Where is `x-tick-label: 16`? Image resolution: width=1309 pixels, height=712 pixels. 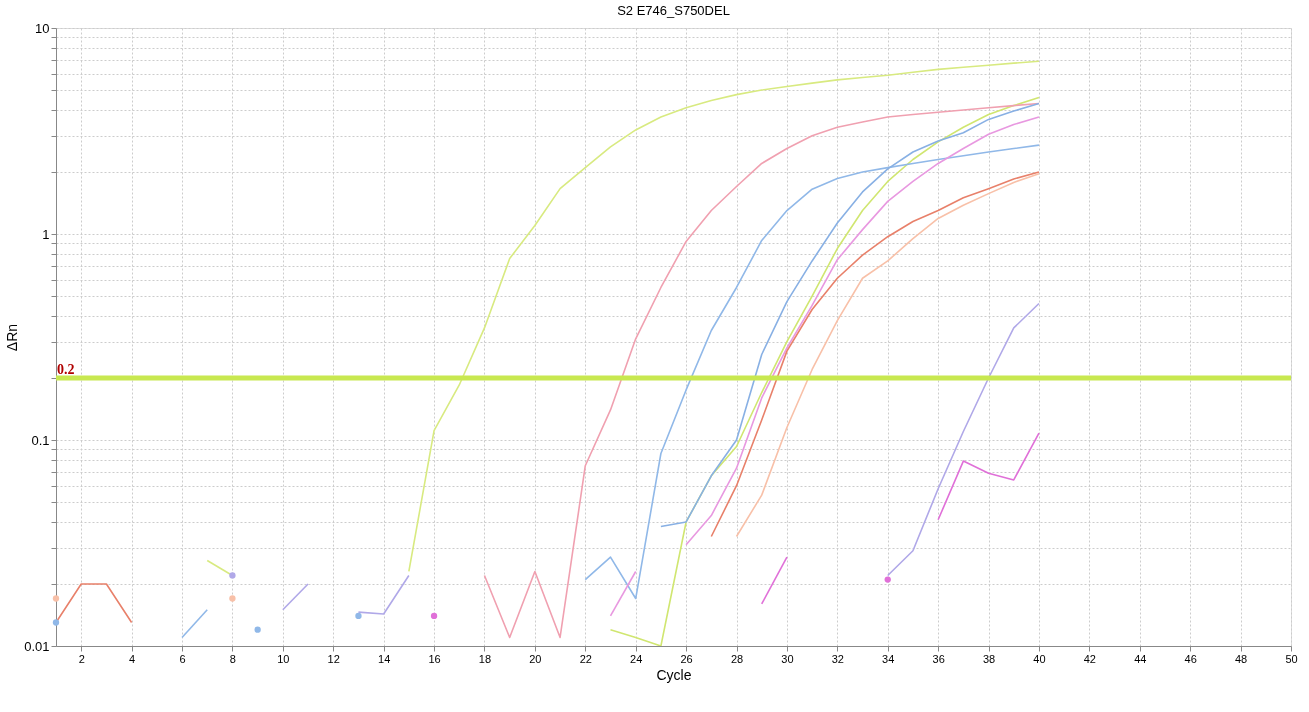 x-tick-label: 16 is located at coordinates (434, 658).